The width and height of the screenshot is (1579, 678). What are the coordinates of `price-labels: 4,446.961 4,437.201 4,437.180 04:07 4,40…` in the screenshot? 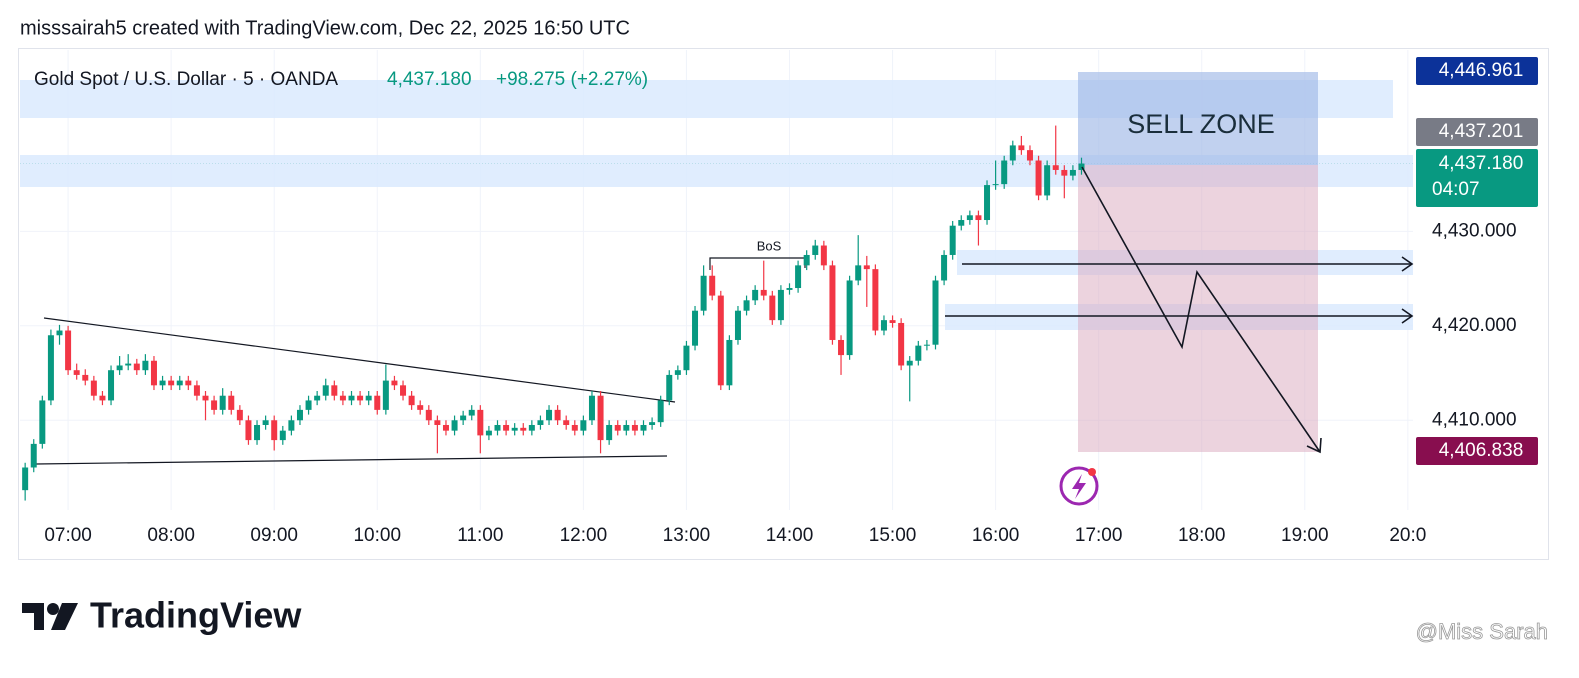 It's located at (1477, 261).